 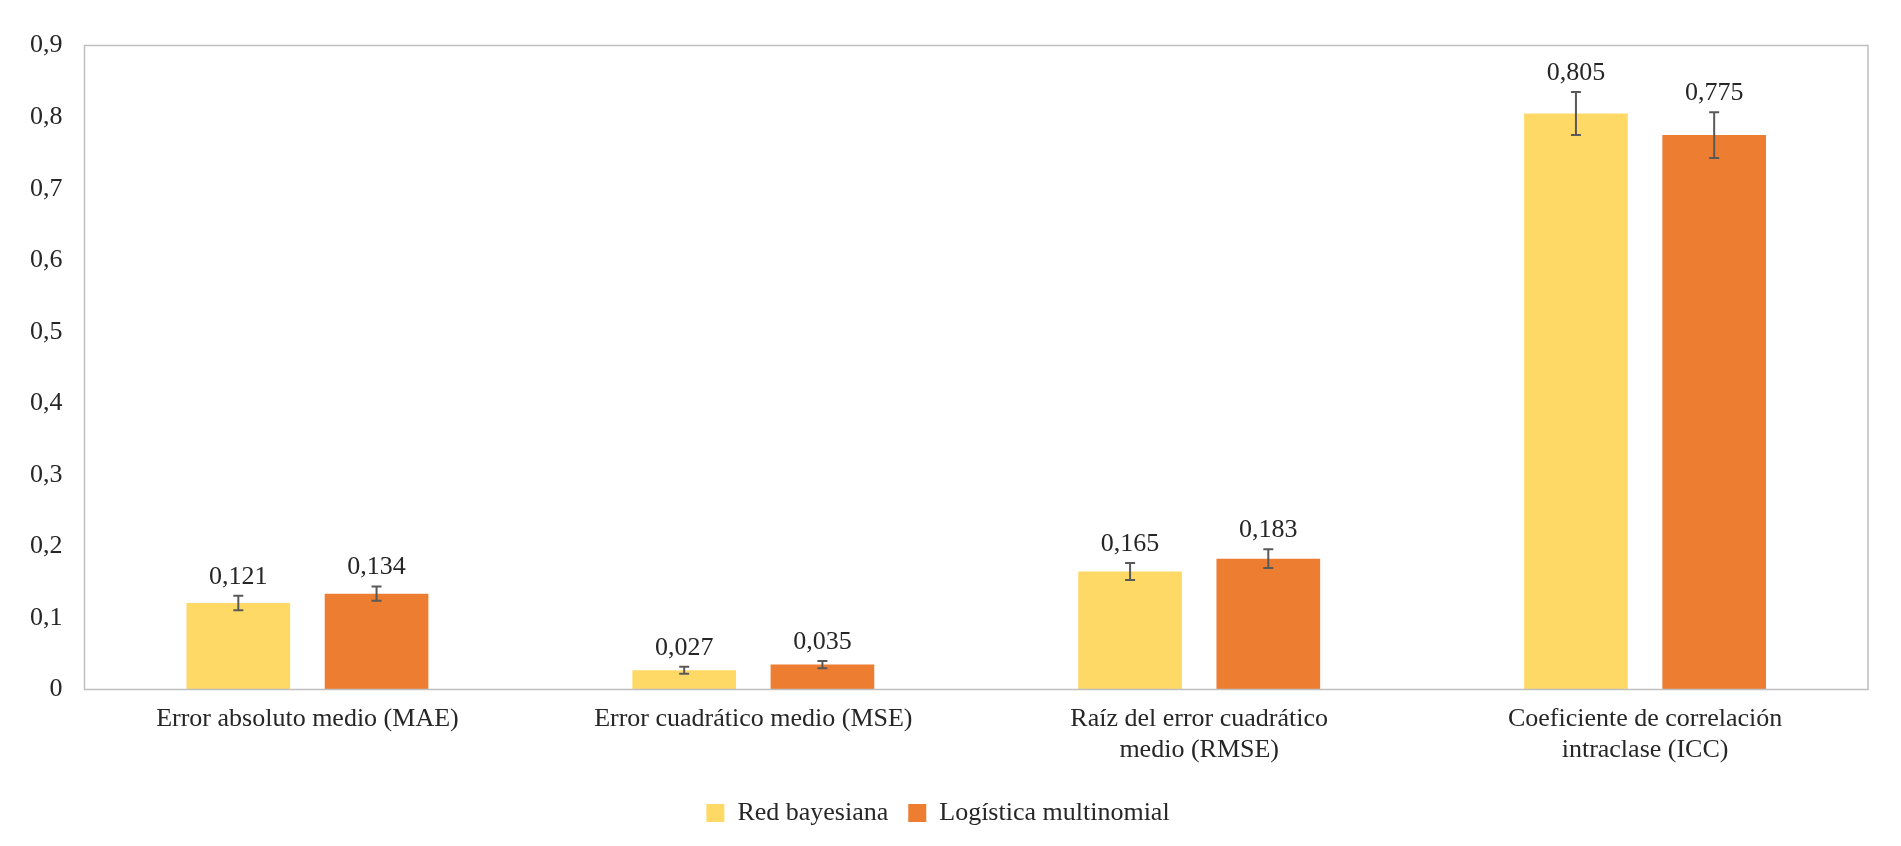 What do you see at coordinates (46, 44) in the screenshot?
I see `y-tick-label: 0,9` at bounding box center [46, 44].